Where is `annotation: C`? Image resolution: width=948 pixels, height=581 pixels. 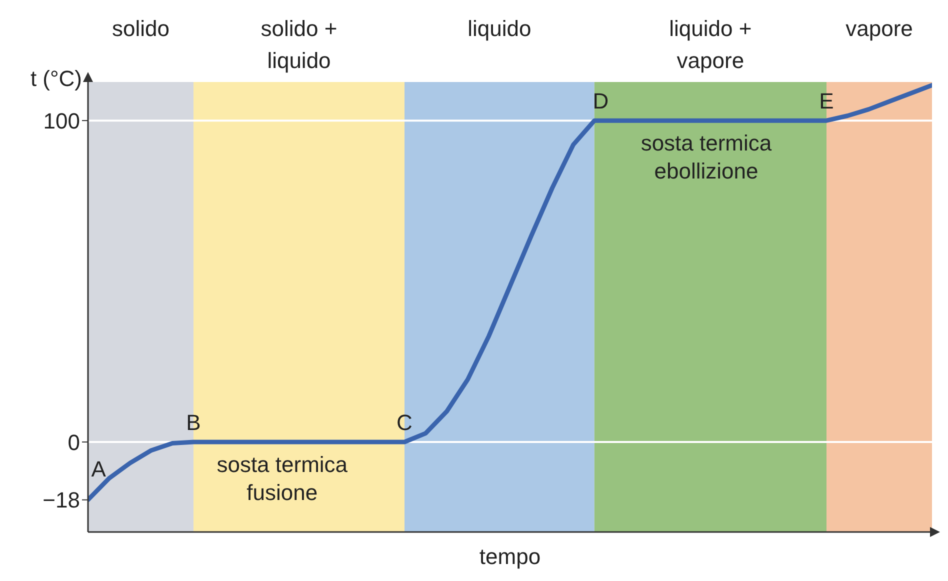
annotation: C is located at coordinates (404, 422).